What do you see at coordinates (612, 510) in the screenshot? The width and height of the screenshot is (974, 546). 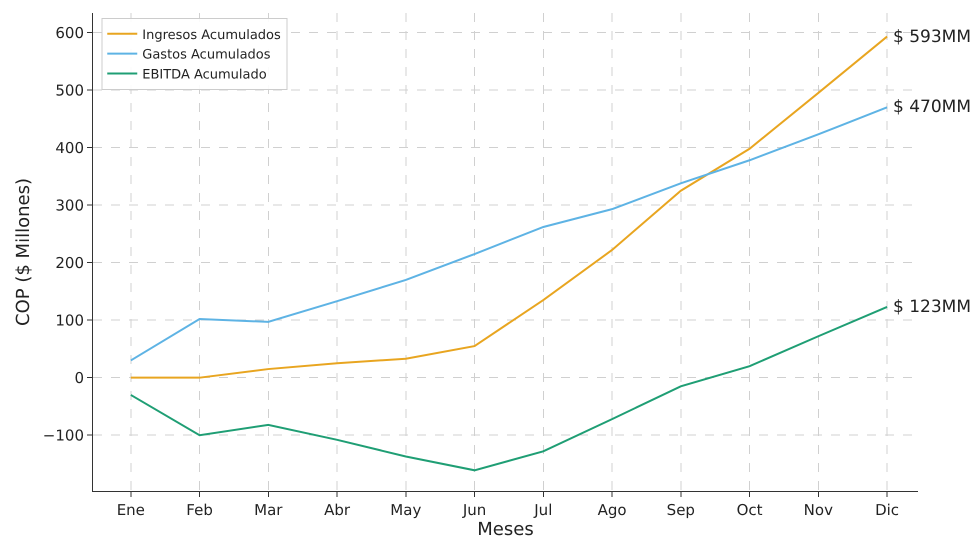 I see `x-tick-label: Ago` at bounding box center [612, 510].